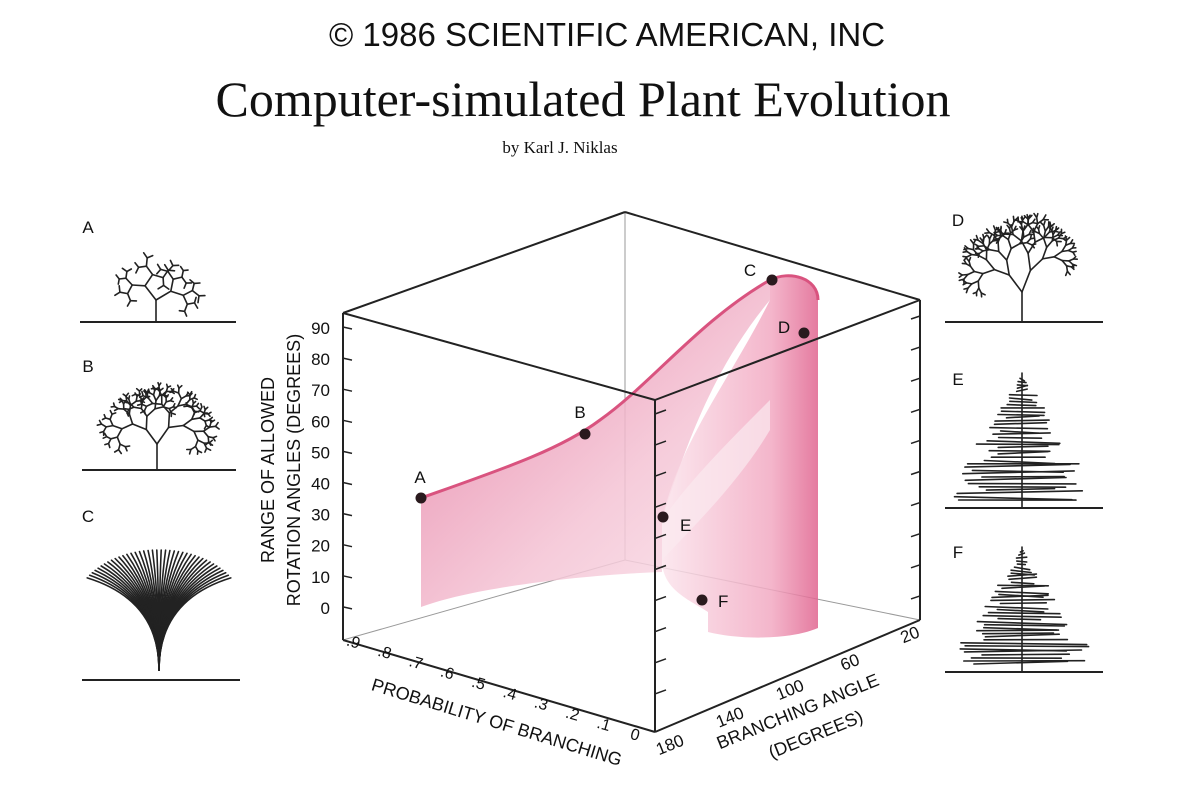 This screenshot has height=789, width=1200. Describe the element at coordinates (353, 643) in the screenshot. I see `x-tick-label: .9` at that location.